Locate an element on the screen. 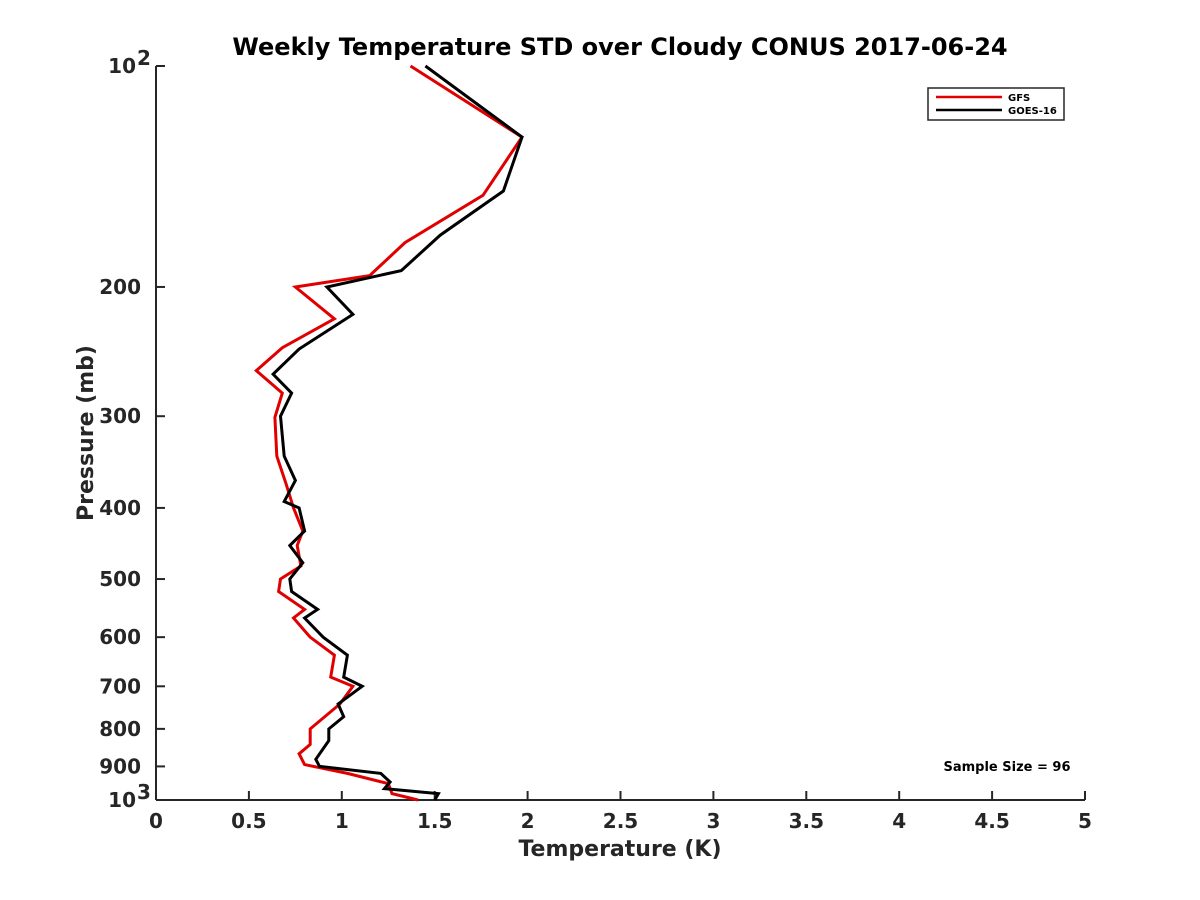 This screenshot has height=900, width=1200. y-tick-label-base: 500 is located at coordinates (120, 579).